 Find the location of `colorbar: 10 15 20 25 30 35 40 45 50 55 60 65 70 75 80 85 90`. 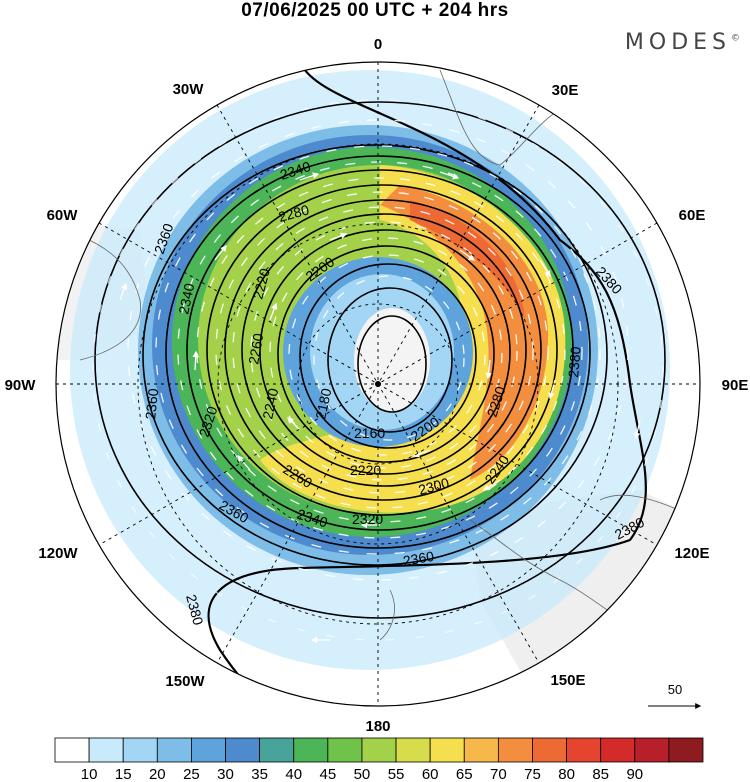

colorbar: 10 15 20 25 30 35 40 45 50 55 60 65 70 75 80 85 90 is located at coordinates (379, 759).